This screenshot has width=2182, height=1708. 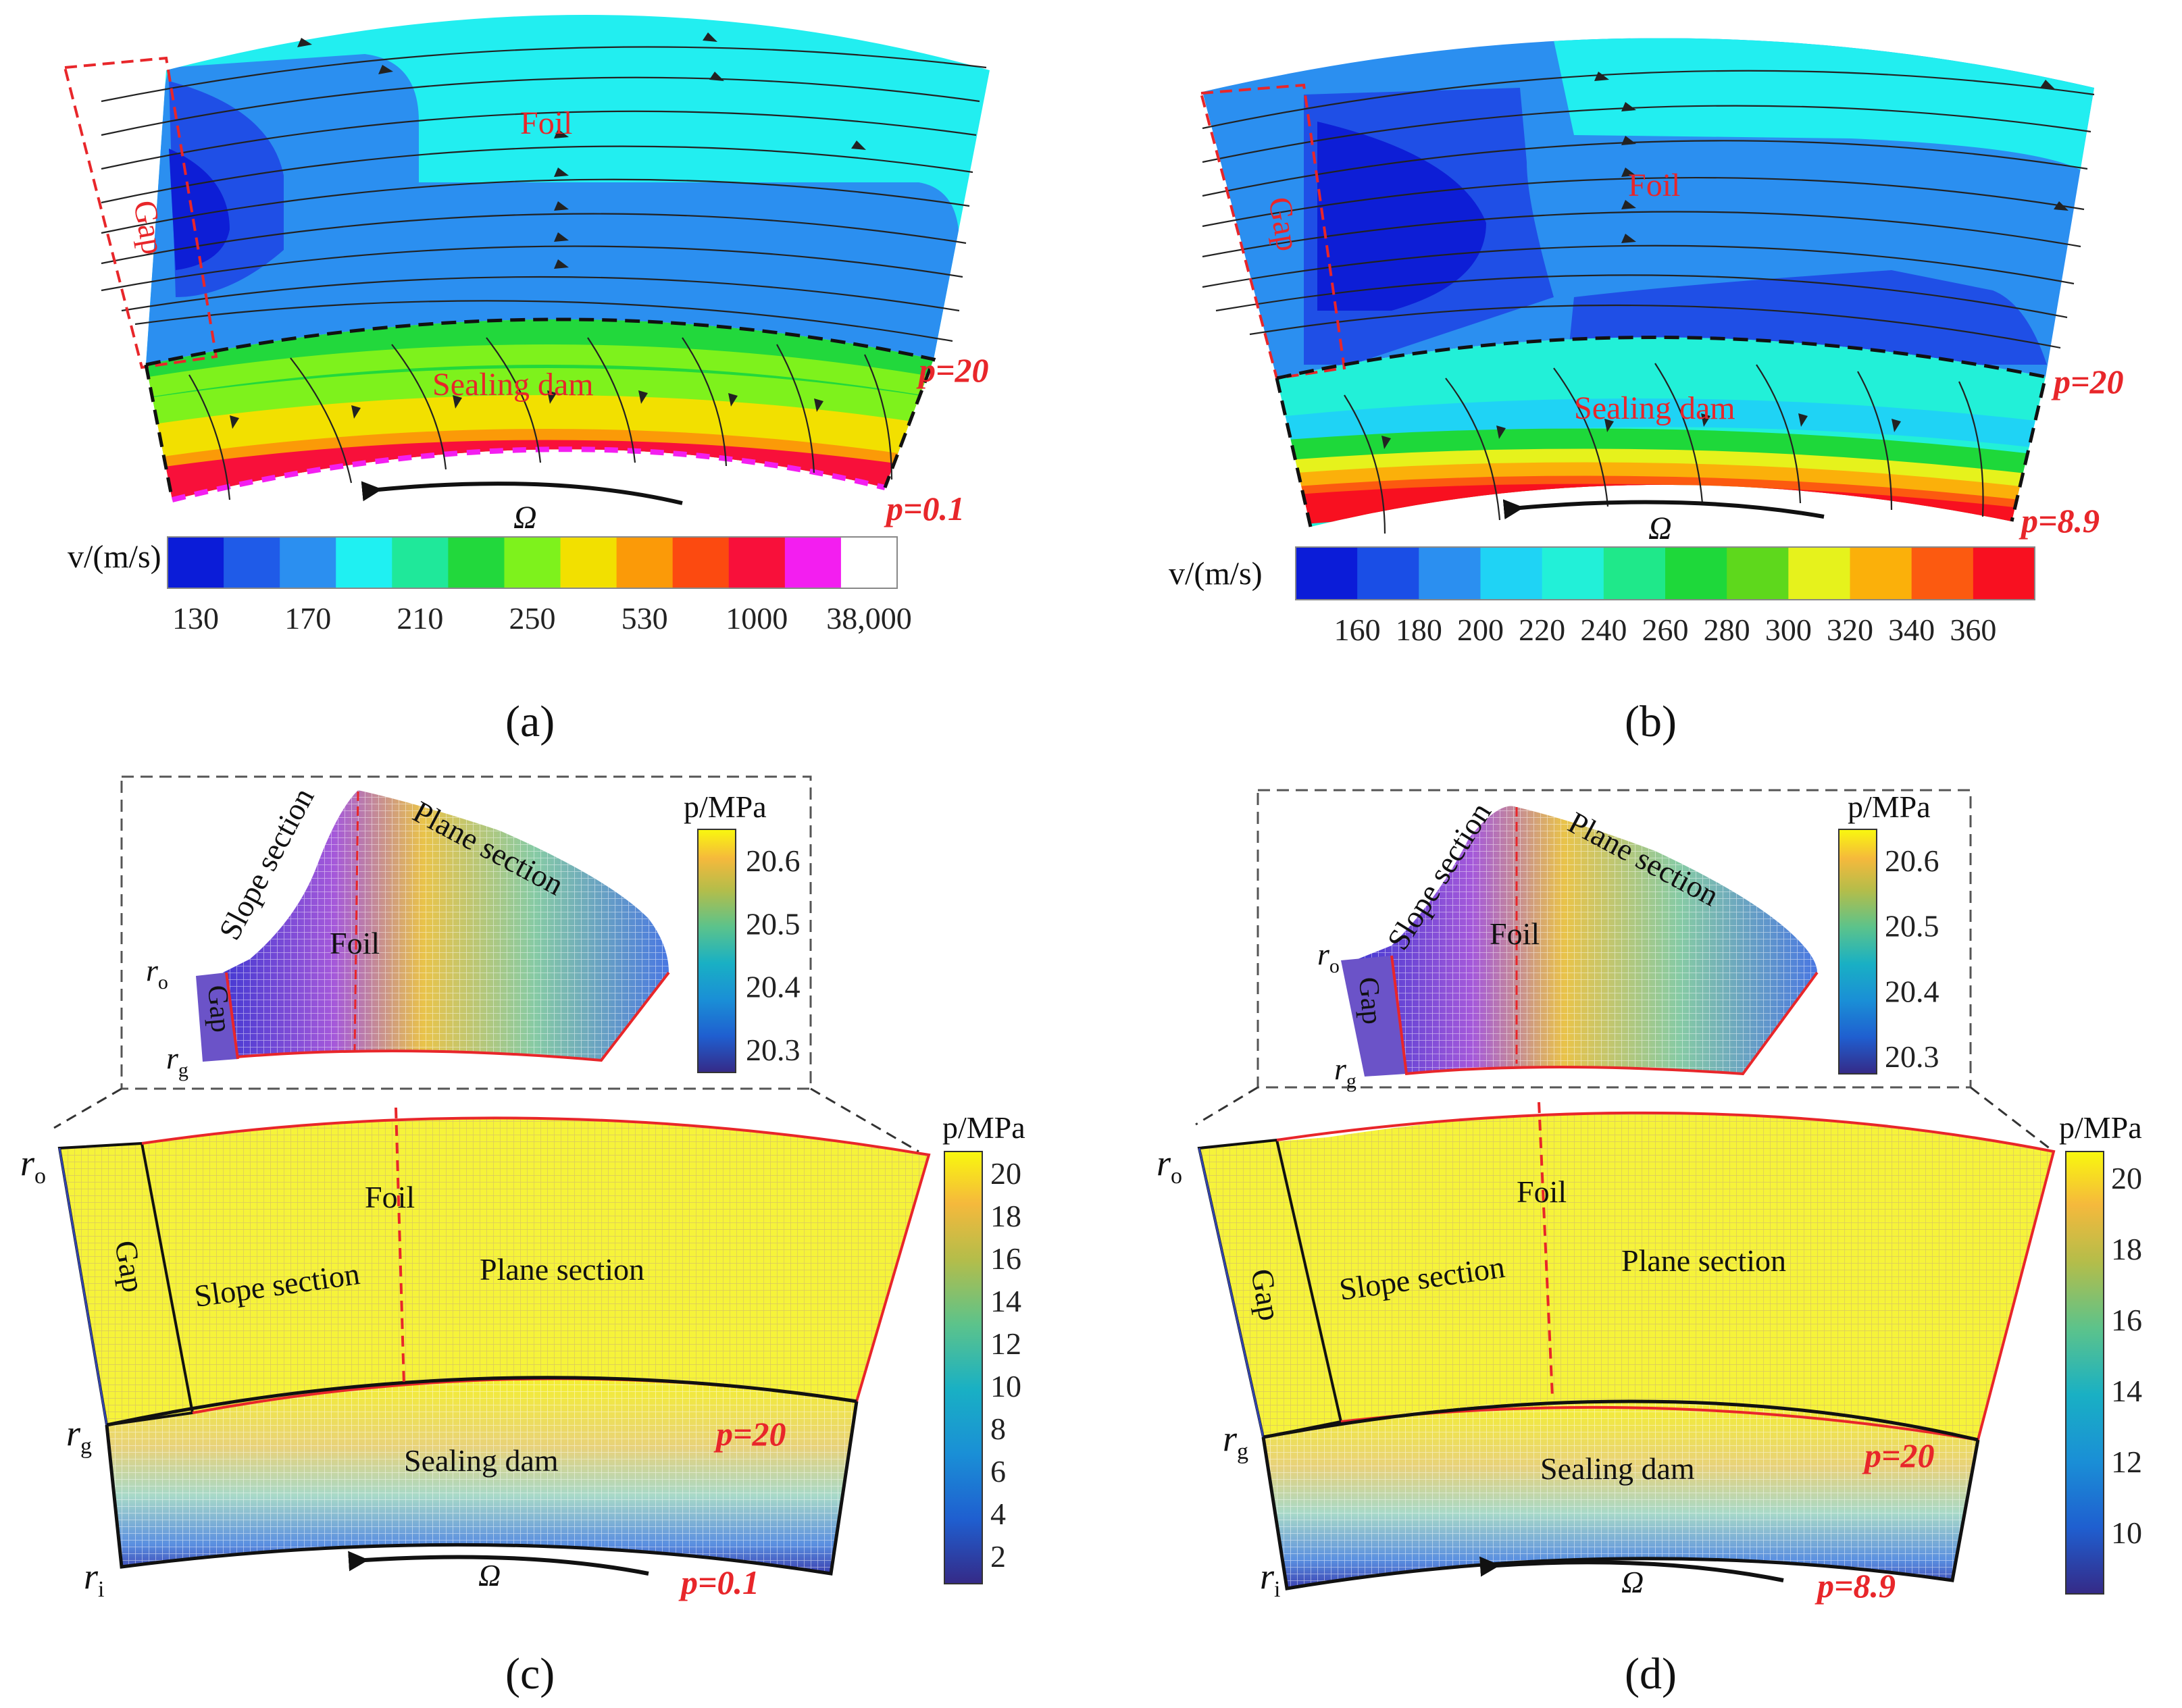 I want to click on inset-colorbar-c, so click(x=716, y=951).